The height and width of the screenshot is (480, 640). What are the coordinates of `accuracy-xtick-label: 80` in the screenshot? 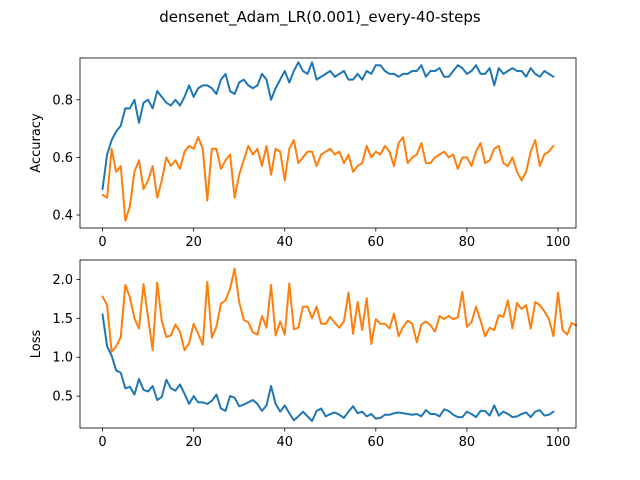 It's located at (467, 242).